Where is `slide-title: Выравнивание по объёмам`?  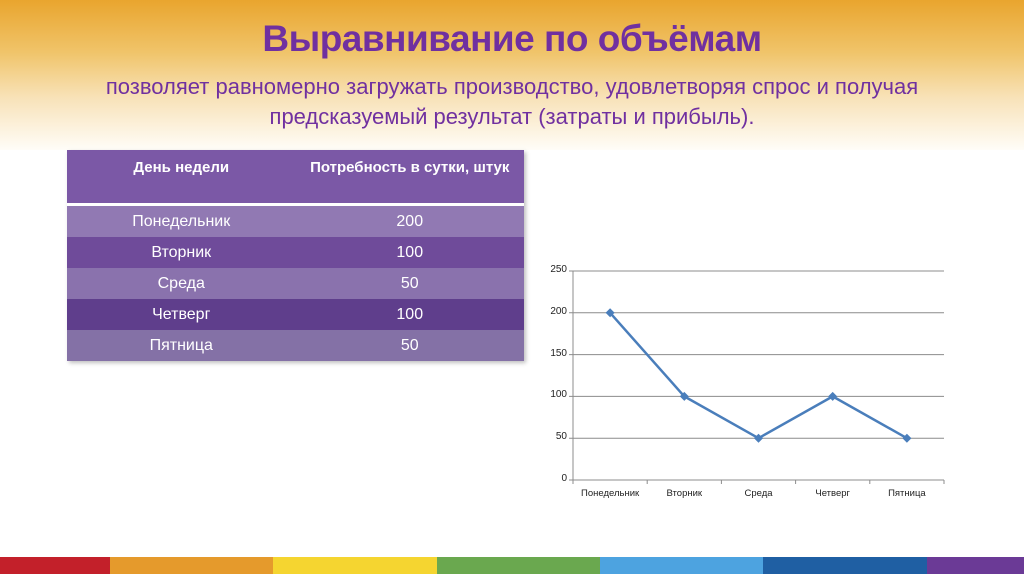 slide-title: Выравнивание по объёмам is located at coordinates (512, 38).